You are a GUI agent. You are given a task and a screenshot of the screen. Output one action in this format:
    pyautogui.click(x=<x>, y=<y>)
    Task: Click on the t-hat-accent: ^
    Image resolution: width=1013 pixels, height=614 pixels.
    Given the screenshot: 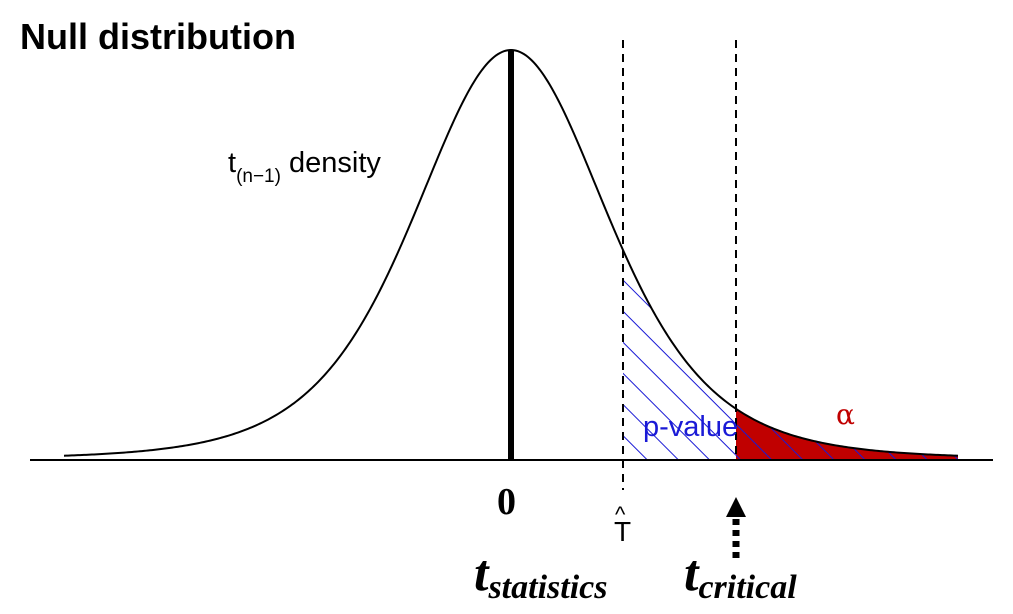 What is the action you would take?
    pyautogui.click(x=620, y=514)
    